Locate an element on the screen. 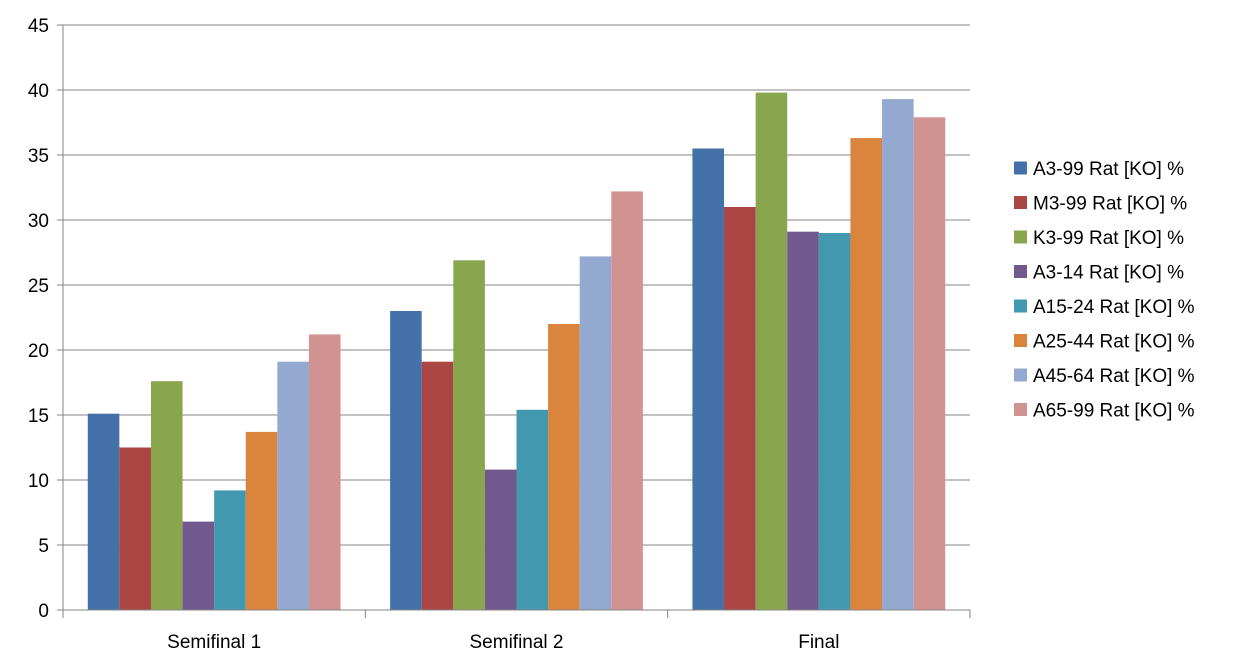 The width and height of the screenshot is (1236, 654). x-axis-category-labels: Semifinal 1 Semifinal 2 Final is located at coordinates (503, 642).